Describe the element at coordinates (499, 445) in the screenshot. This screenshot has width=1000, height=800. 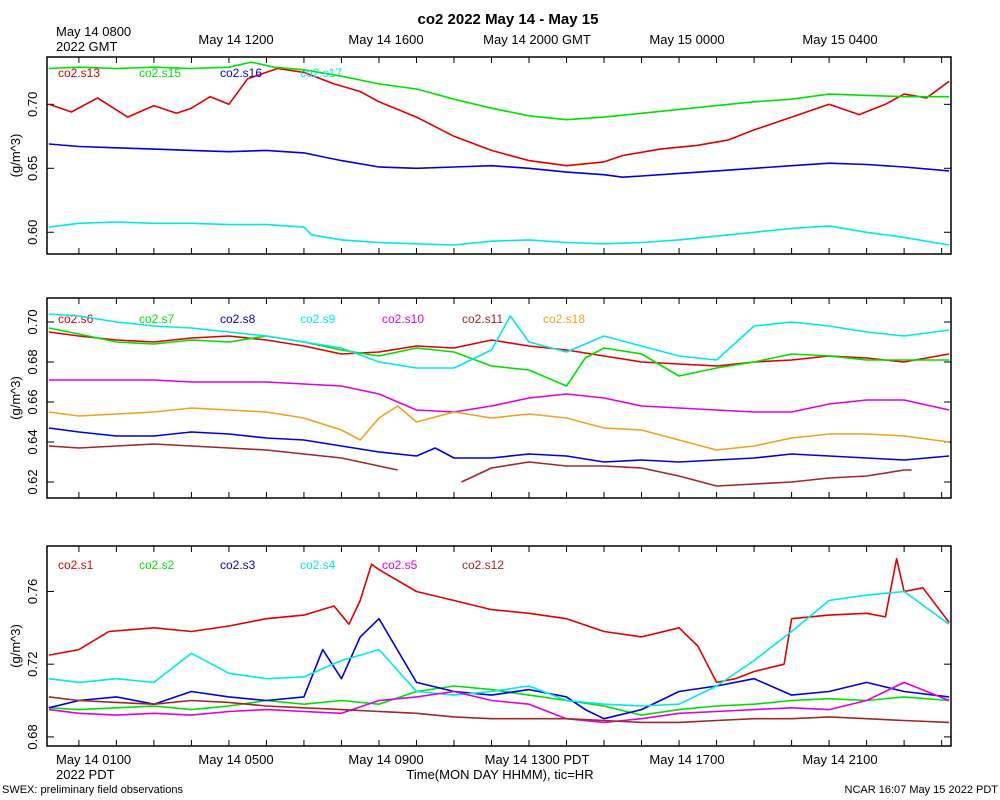
I see `series-line-co2.s8` at that location.